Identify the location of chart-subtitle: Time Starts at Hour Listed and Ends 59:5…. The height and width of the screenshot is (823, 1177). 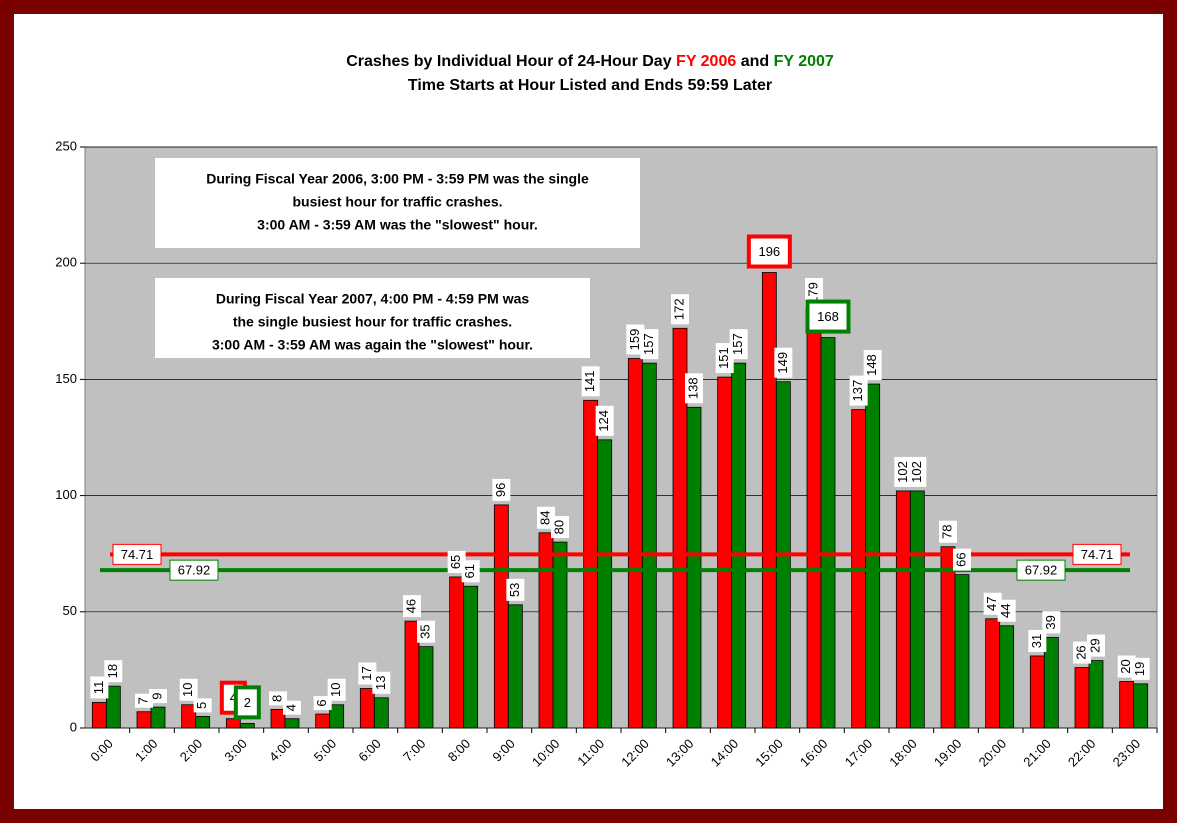
(590, 85).